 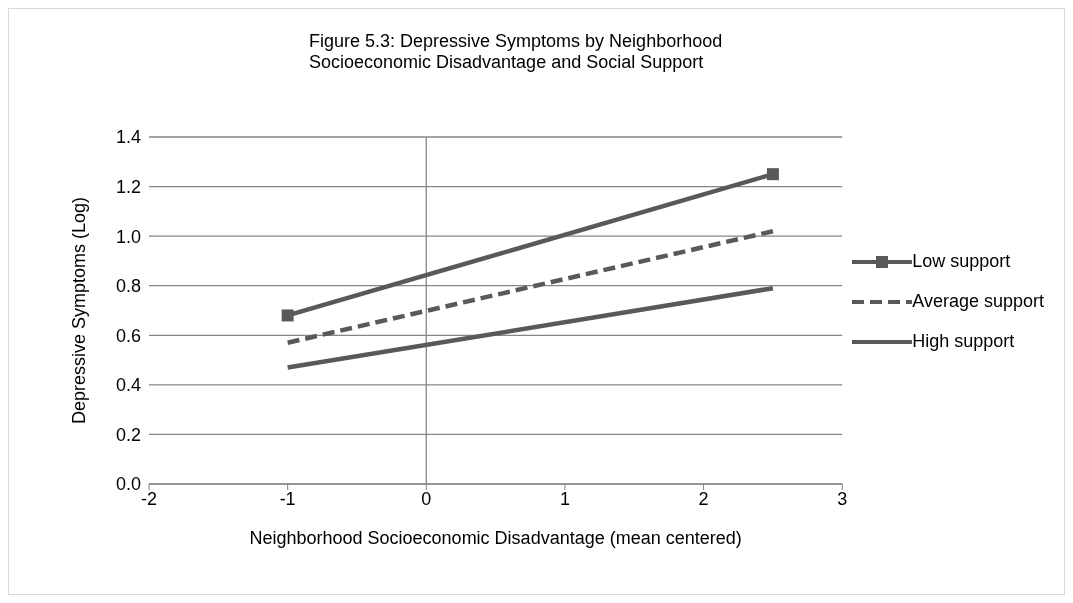 What do you see at coordinates (128, 137) in the screenshot?
I see `y-tick-label: 1.4` at bounding box center [128, 137].